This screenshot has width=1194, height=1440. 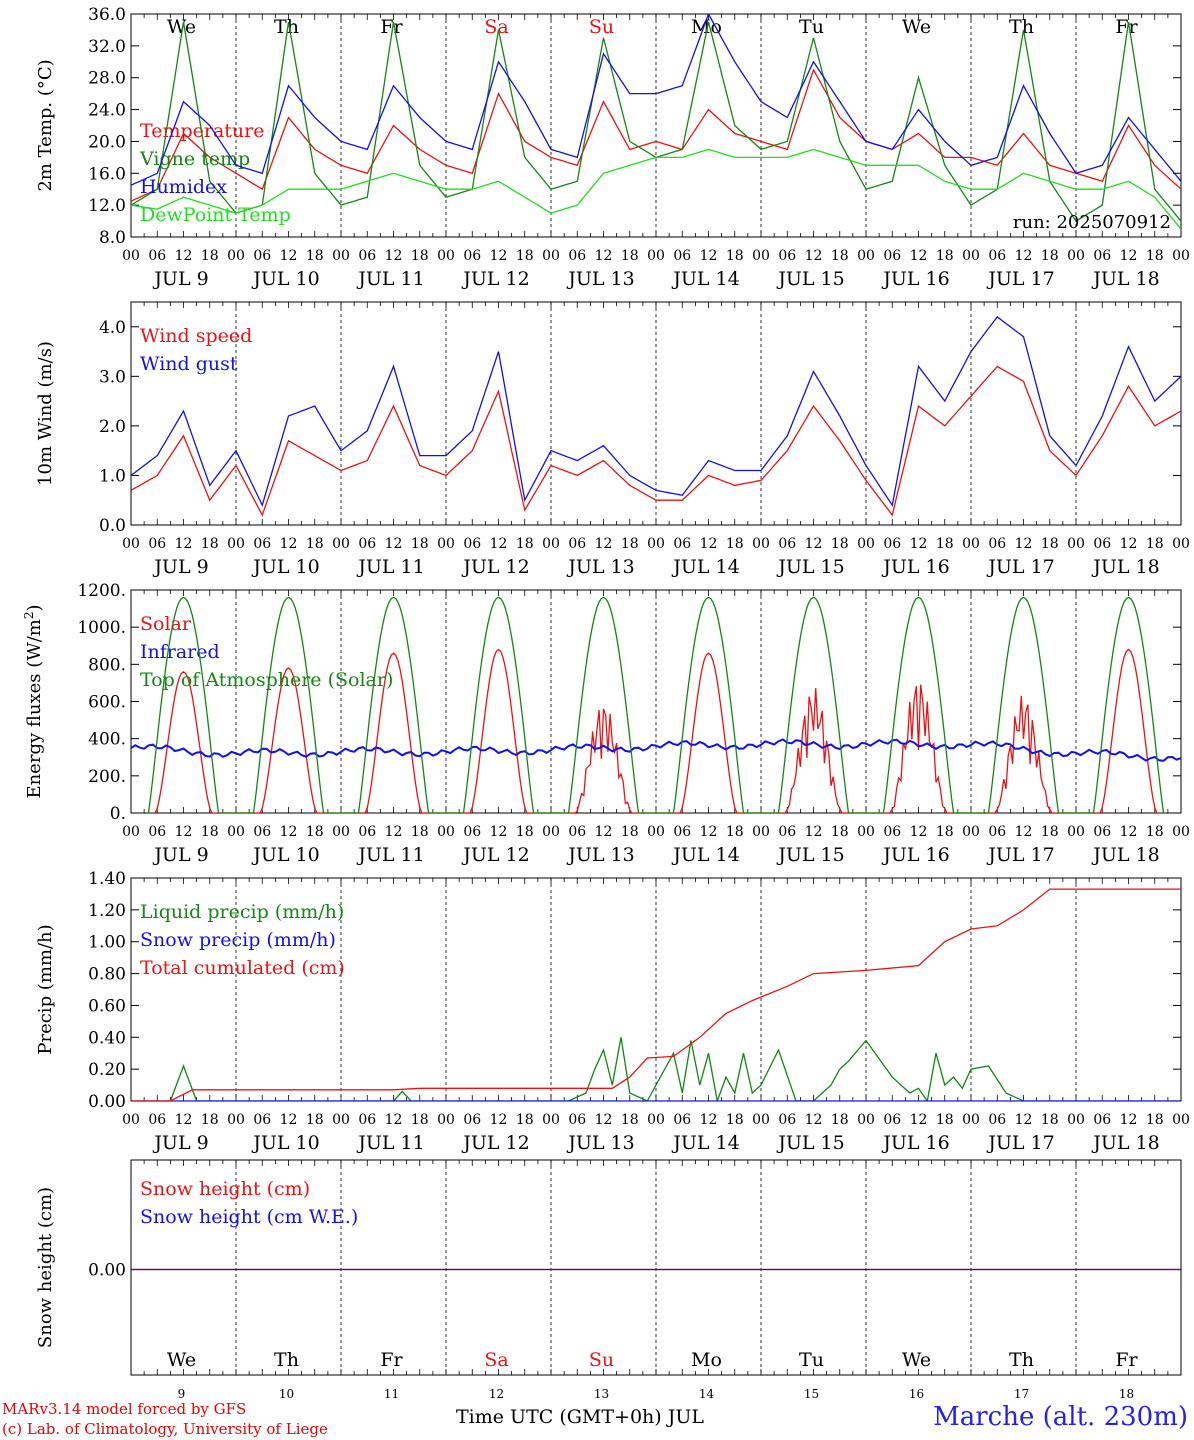 What do you see at coordinates (45, 1267) in the screenshot?
I see `y-axis-label: Snow height (cm)` at bounding box center [45, 1267].